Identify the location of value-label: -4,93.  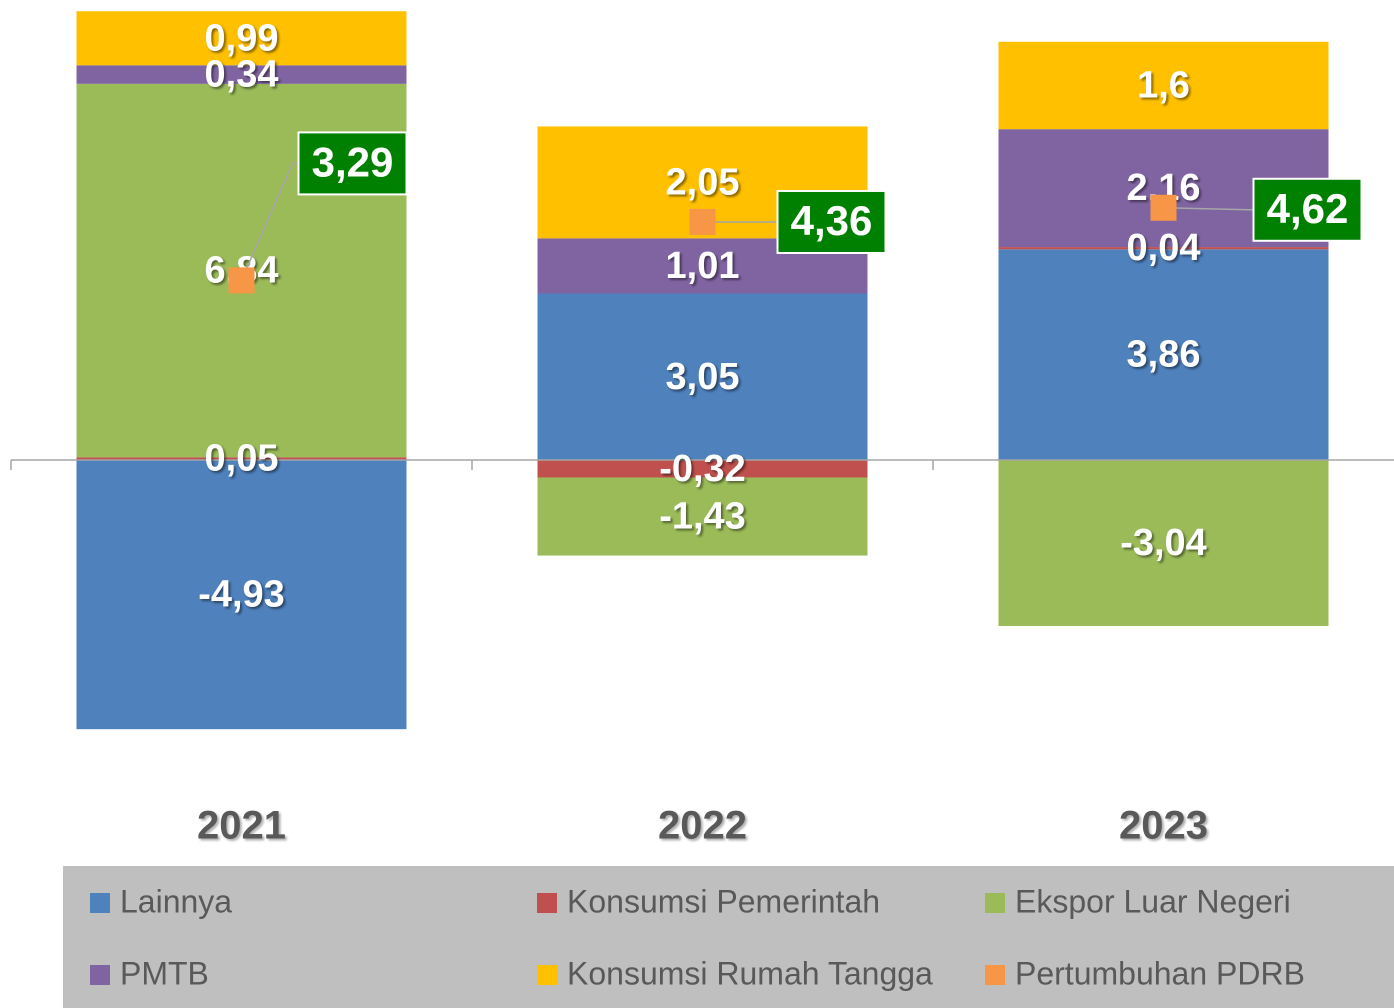
(241, 595).